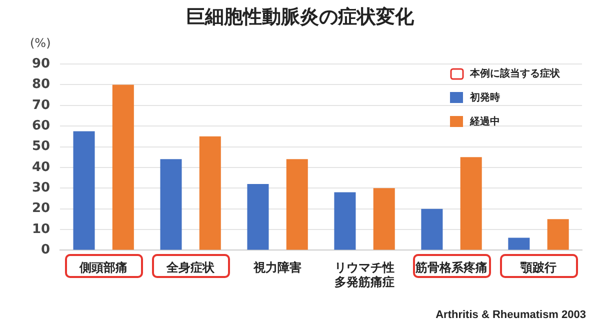 This screenshot has height=327, width=600. I want to click on legend-label: 初発時, so click(484, 98).